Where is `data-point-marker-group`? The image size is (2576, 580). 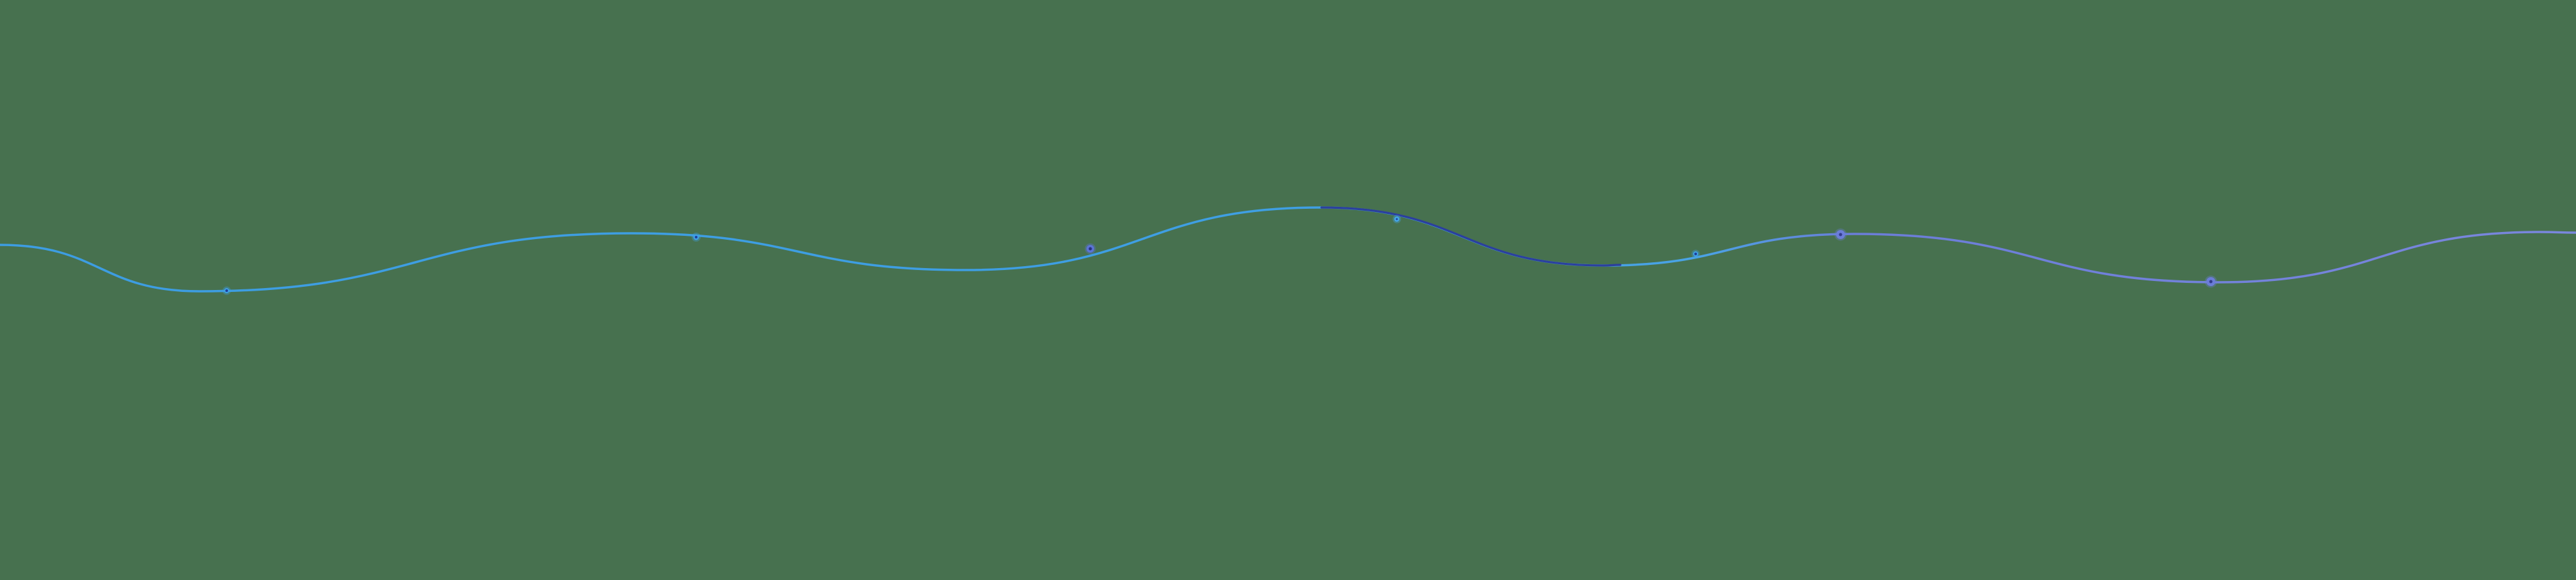
data-point-marker-group is located at coordinates (1220, 255).